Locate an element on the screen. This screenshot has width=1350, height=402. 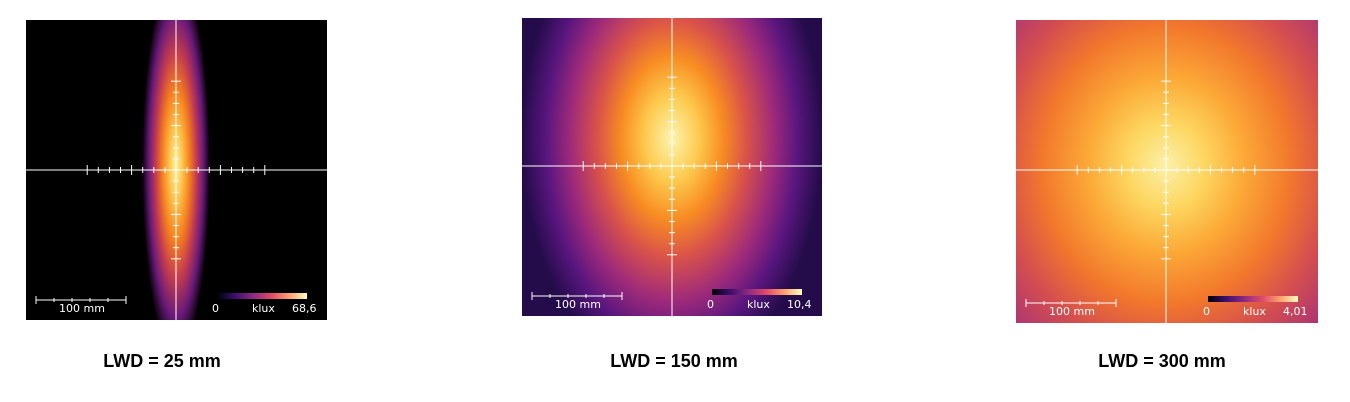
caption-lwd-25: LWD = 25 mm is located at coordinates (162, 361).